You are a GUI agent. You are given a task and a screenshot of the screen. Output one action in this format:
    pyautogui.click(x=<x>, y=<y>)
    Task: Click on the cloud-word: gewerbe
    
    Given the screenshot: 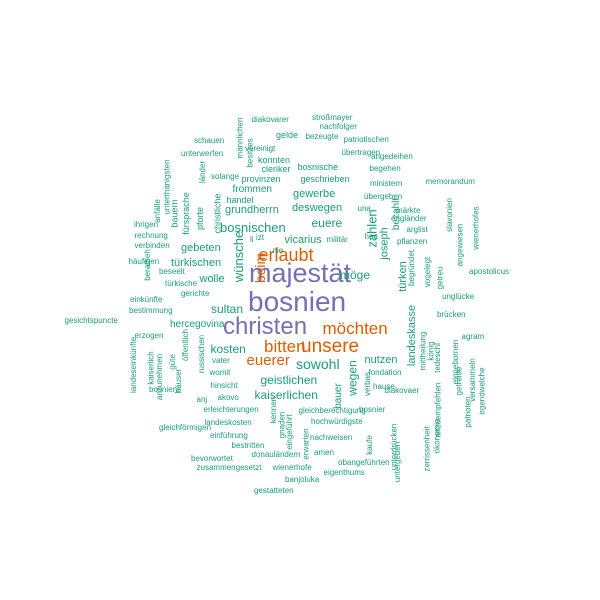 What is the action you would take?
    pyautogui.click(x=314, y=193)
    